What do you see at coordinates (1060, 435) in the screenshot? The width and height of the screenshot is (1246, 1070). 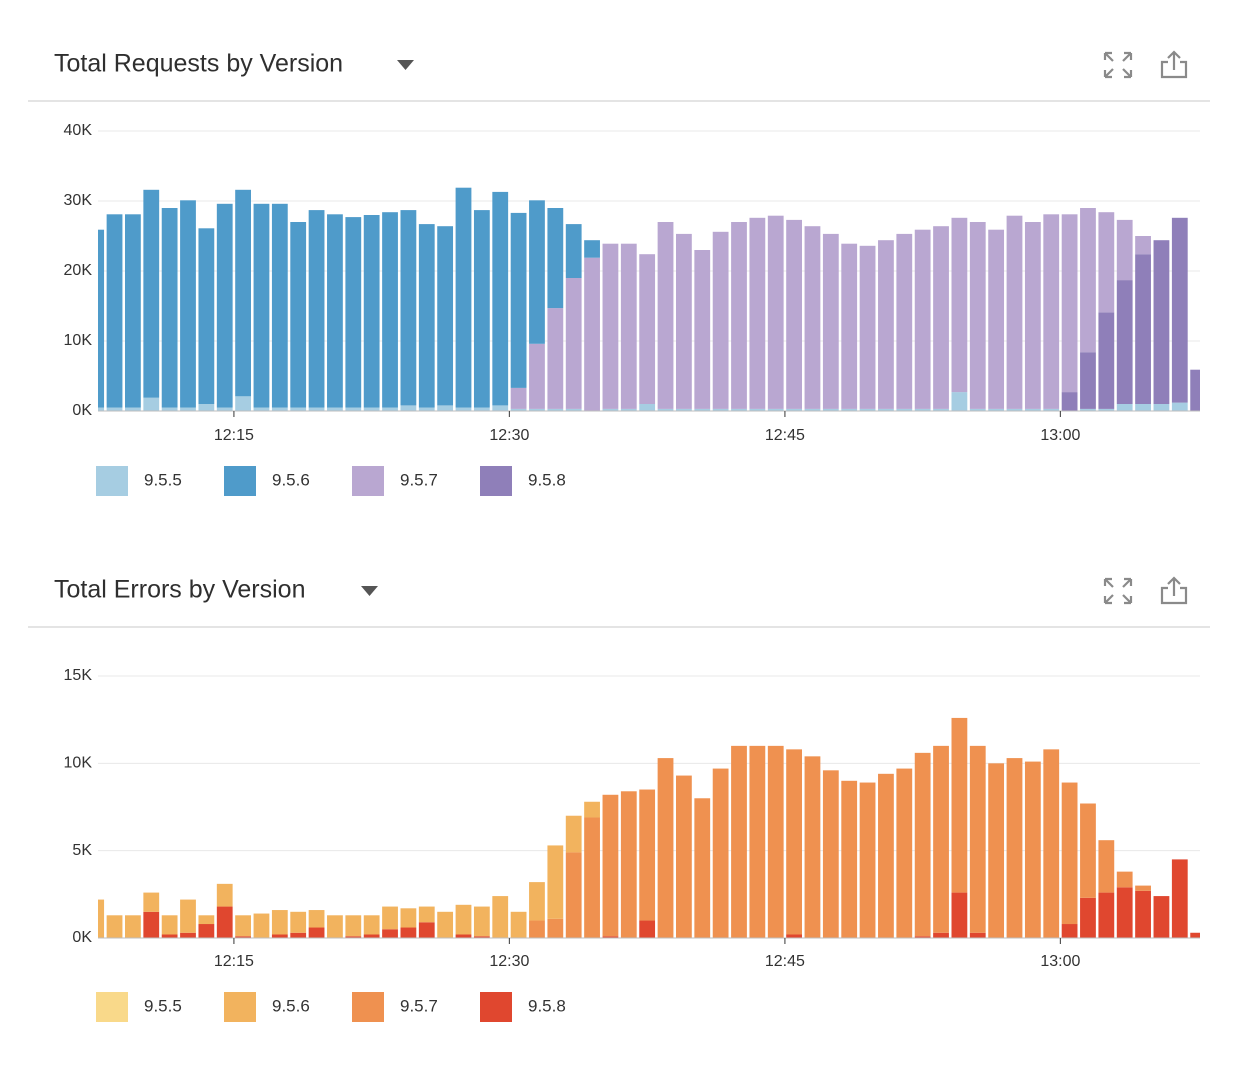 I see `x-tick-label: 13:00` at bounding box center [1060, 435].